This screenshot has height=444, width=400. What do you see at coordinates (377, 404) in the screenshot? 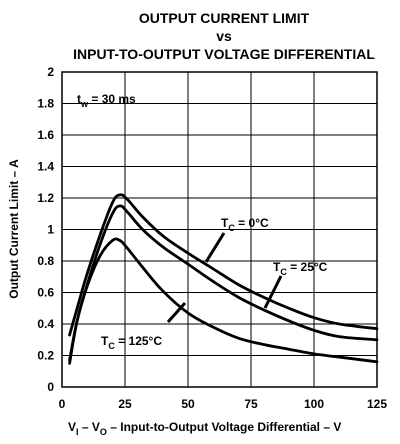
I see `x-tick-label: 125` at bounding box center [377, 404].